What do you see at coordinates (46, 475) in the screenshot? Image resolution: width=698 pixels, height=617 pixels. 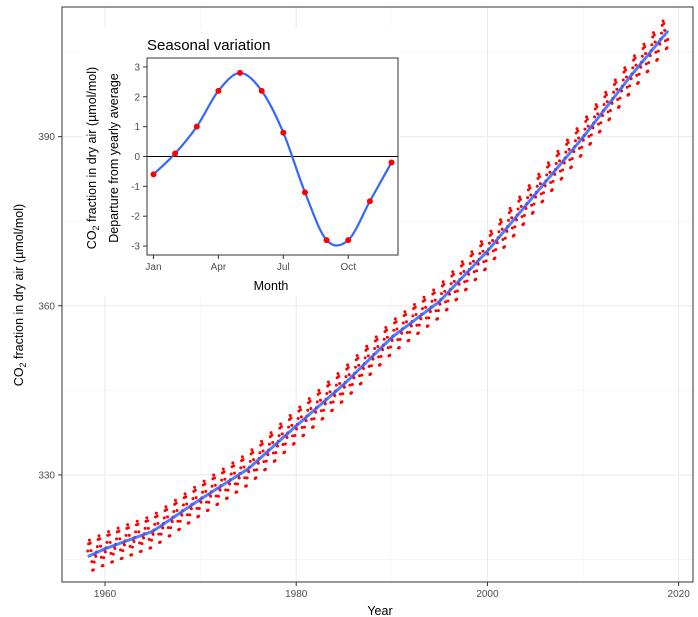 I see `main-y-tick-label: 330` at bounding box center [46, 475].